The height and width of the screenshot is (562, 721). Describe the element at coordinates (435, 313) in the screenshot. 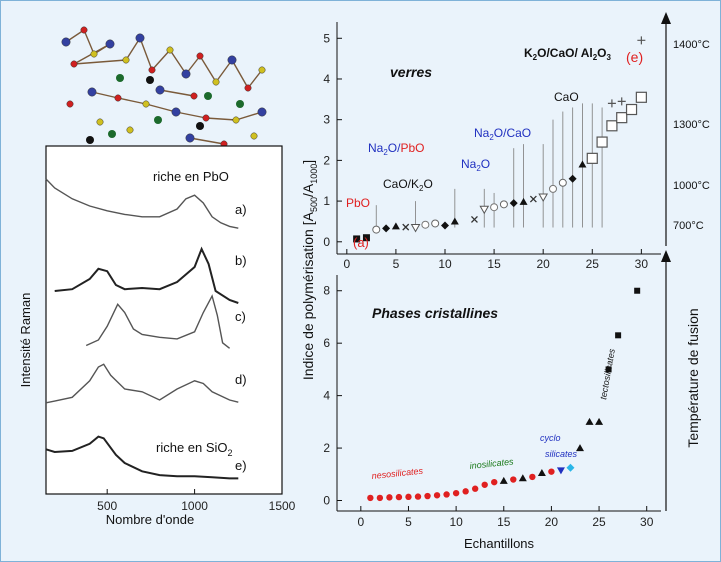

I see `bottom-title: Phases cristallines` at that location.